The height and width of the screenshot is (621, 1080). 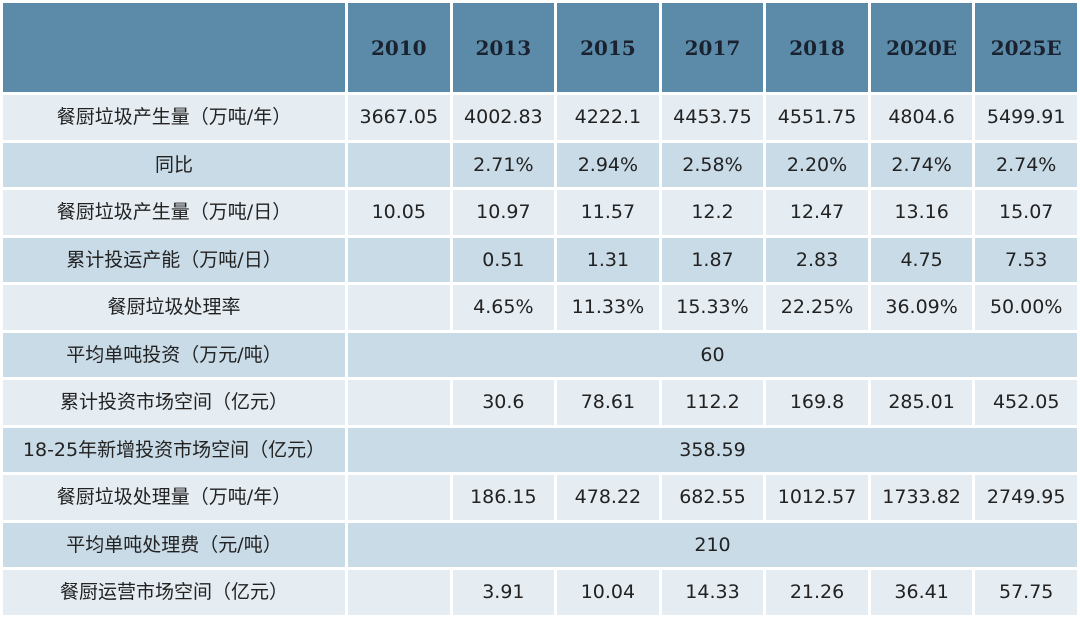 What do you see at coordinates (174, 449) in the screenshot?
I see `row-label: 18-25年新增投资市场空间（亿元）` at bounding box center [174, 449].